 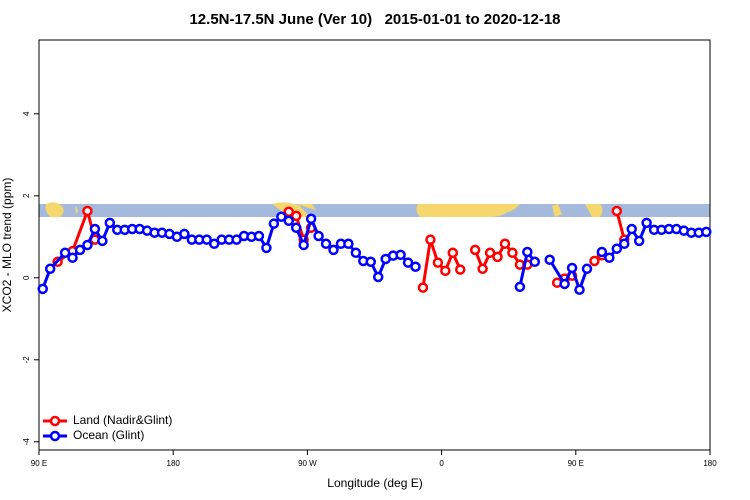 What do you see at coordinates (26, 442) in the screenshot?
I see `y-tick-label: -4` at bounding box center [26, 442].